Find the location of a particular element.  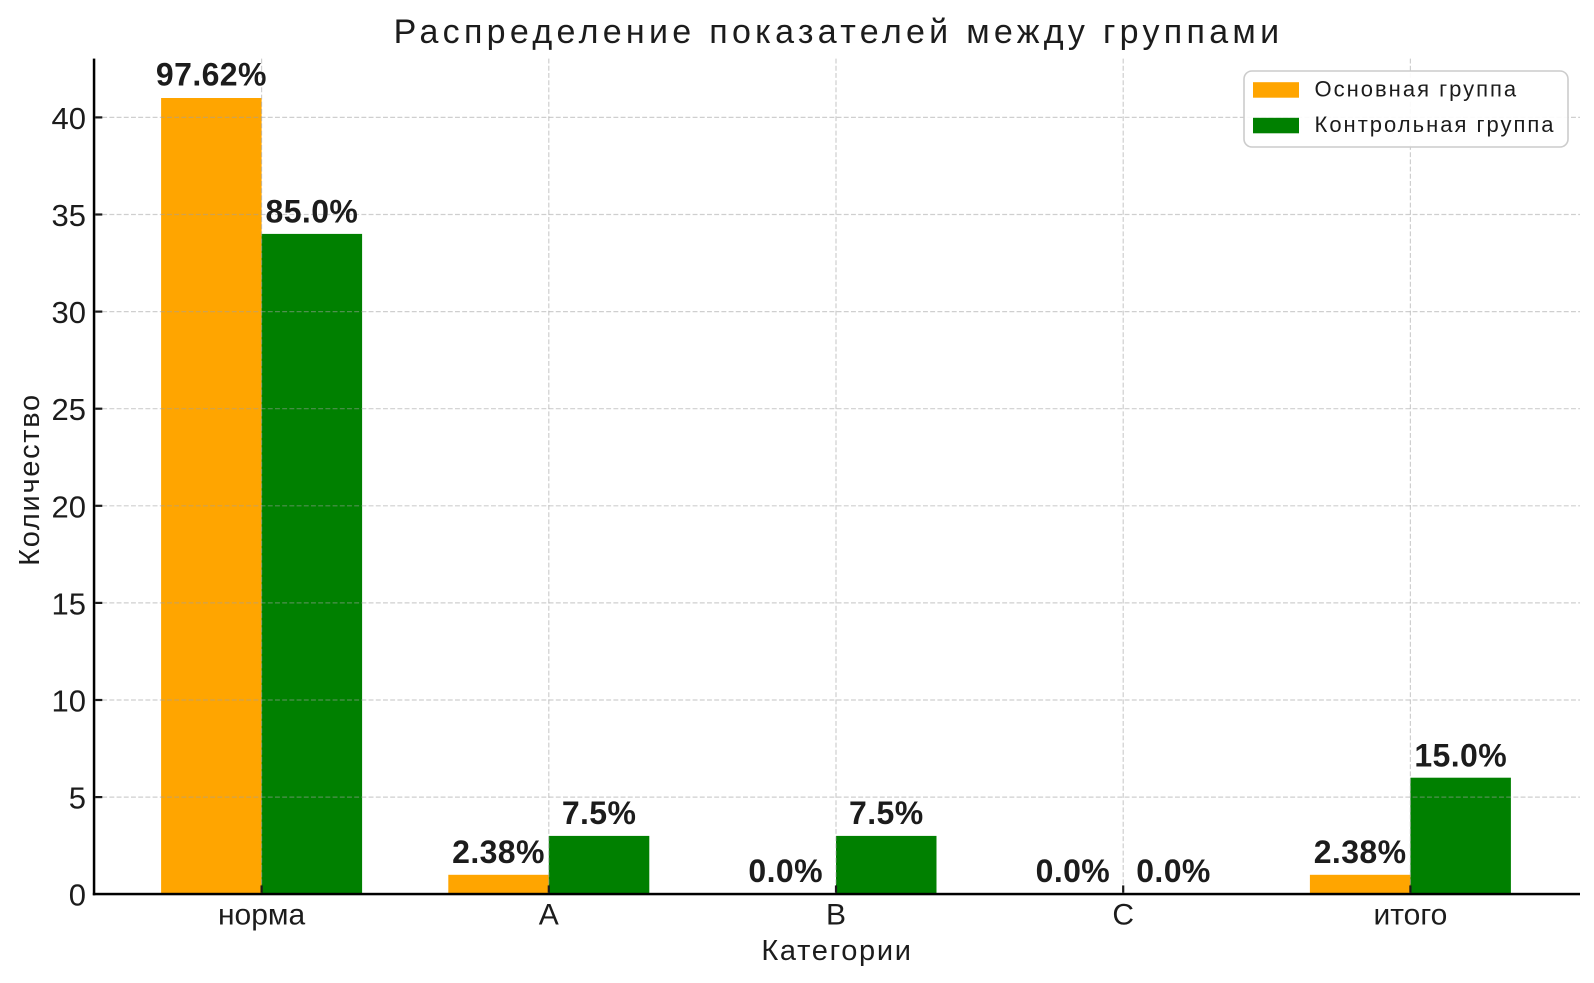

svg-text: Категории is located at coordinates (836, 951).